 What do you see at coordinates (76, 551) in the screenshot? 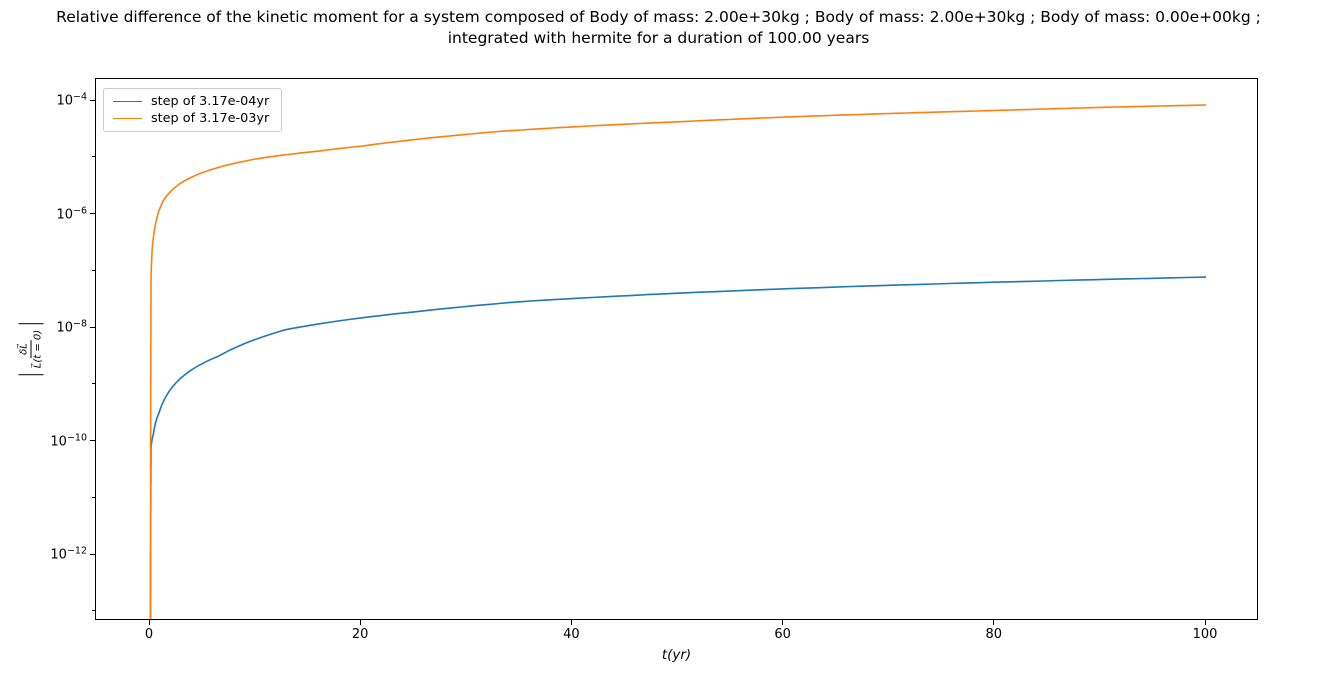
I see `y-tick-exponent: −12` at bounding box center [76, 551].